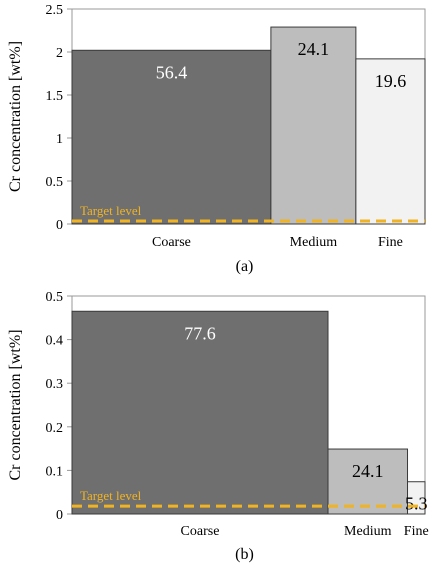  Describe the element at coordinates (55, 96) in the screenshot. I see `y-tick-label: 1.5` at that location.